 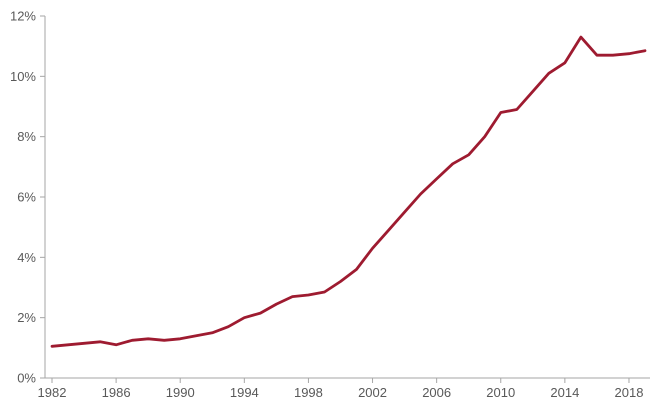 I want to click on x-axis-label: 2010, so click(x=500, y=392).